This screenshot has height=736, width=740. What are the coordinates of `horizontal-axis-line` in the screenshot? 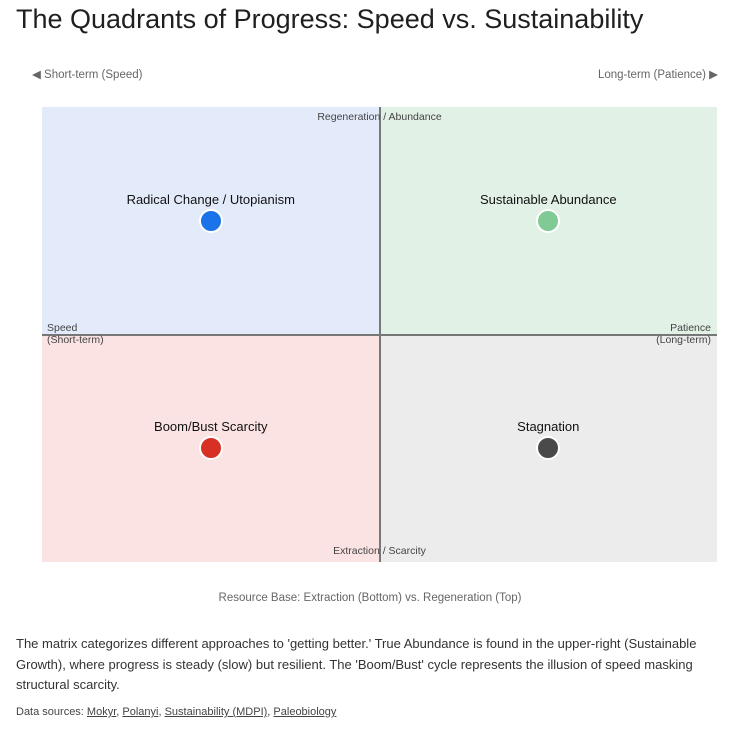 It's located at (379, 334).